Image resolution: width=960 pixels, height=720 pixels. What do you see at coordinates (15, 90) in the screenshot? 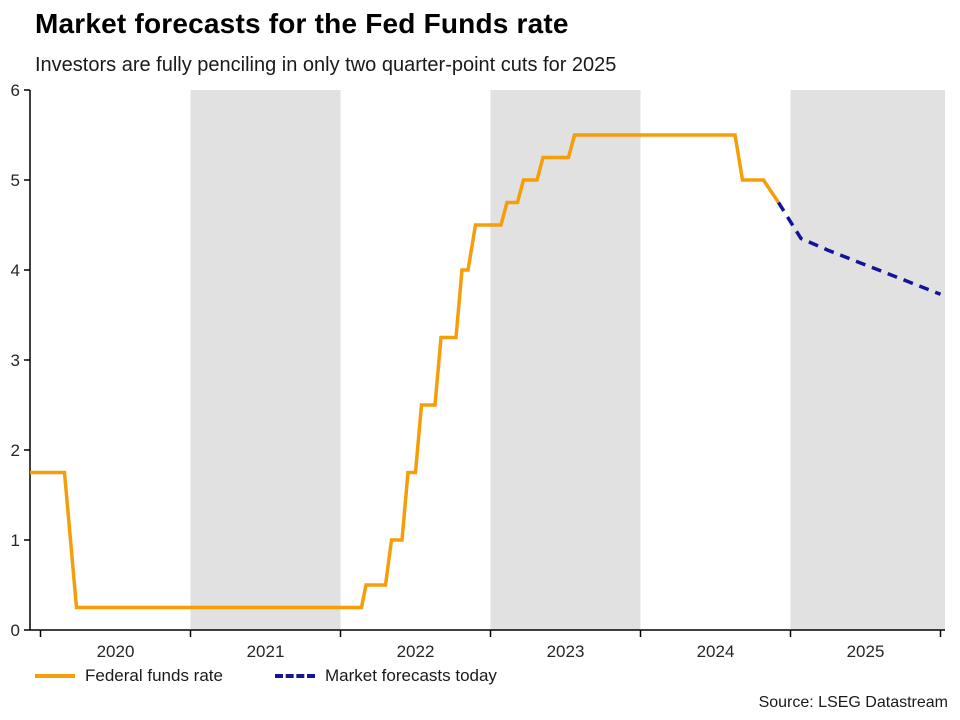
I see `y-tick-label: 6` at bounding box center [15, 90].